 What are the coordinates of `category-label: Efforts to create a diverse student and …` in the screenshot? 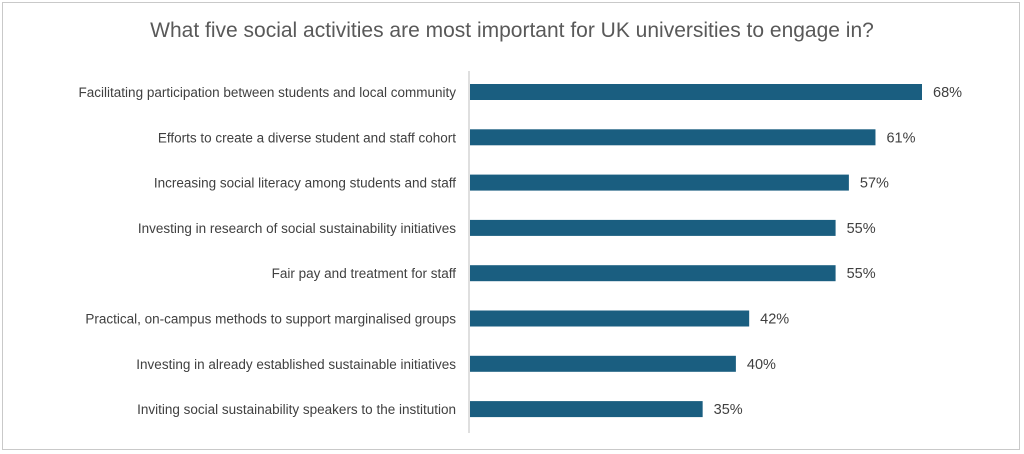 It's located at (307, 137).